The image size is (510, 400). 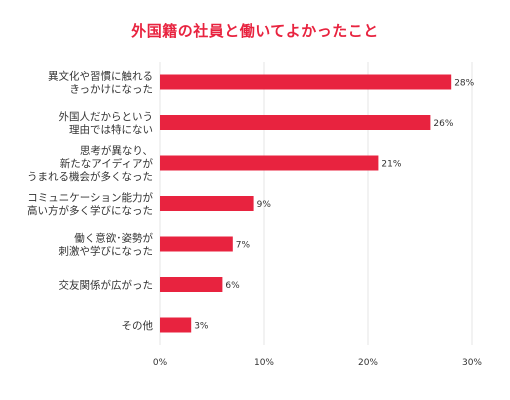 I want to click on data-label: 3%, so click(x=201, y=327).